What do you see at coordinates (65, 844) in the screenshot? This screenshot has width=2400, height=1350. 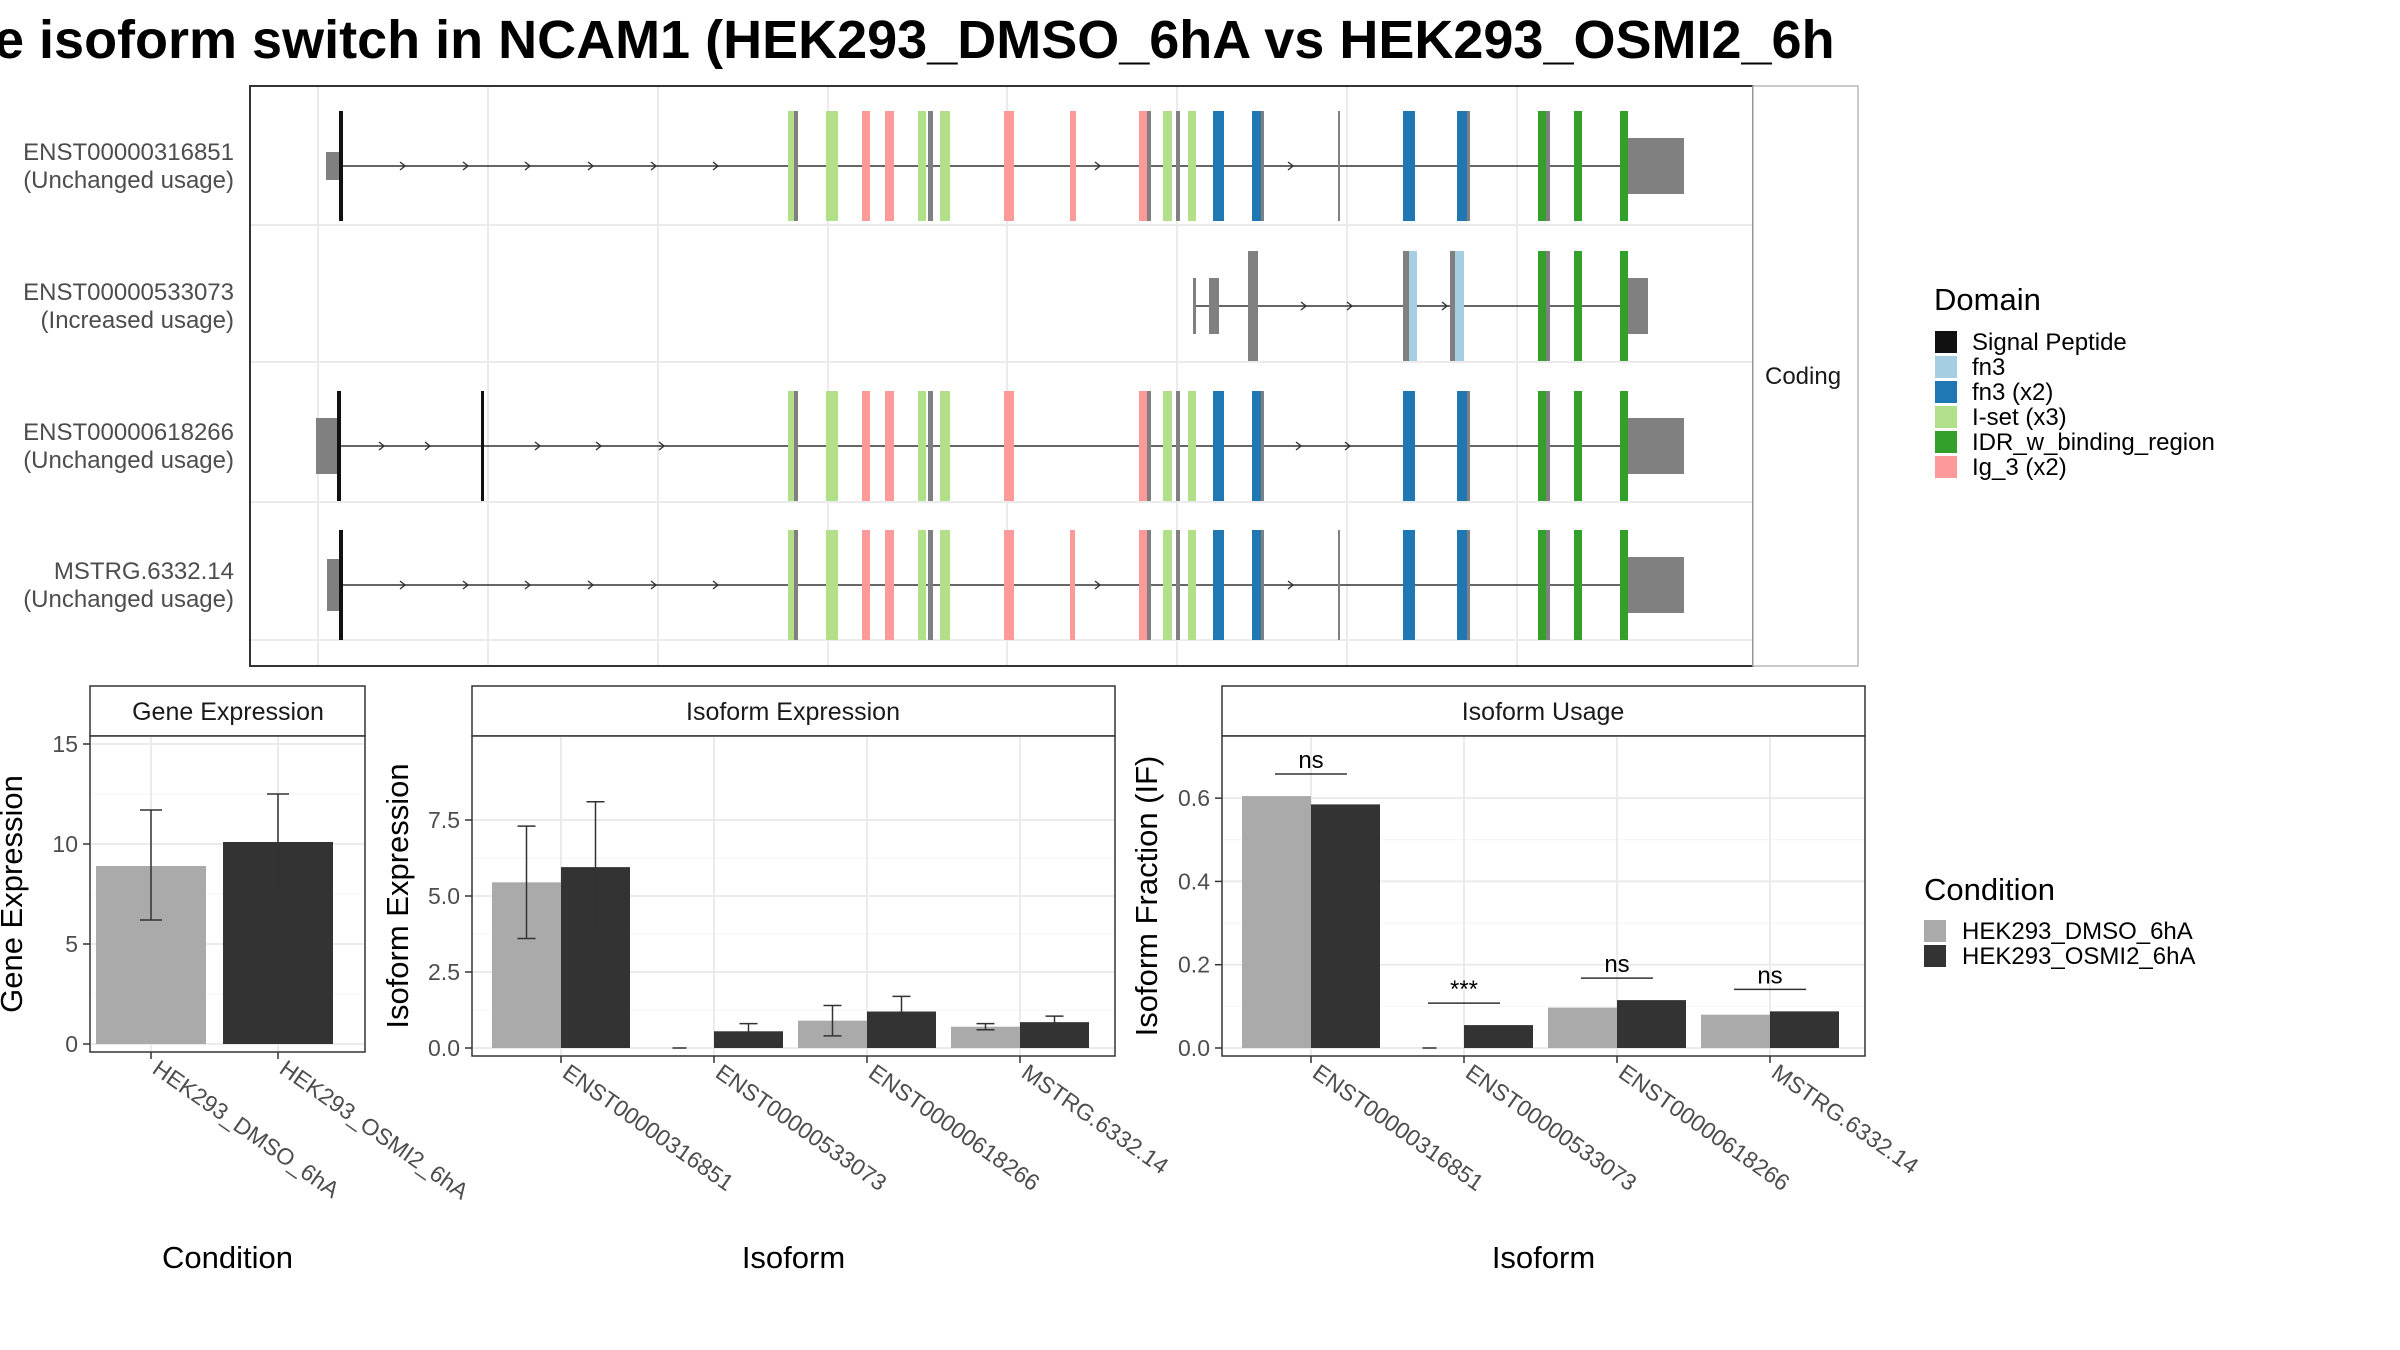 I see `y-tick-label: 10` at bounding box center [65, 844].